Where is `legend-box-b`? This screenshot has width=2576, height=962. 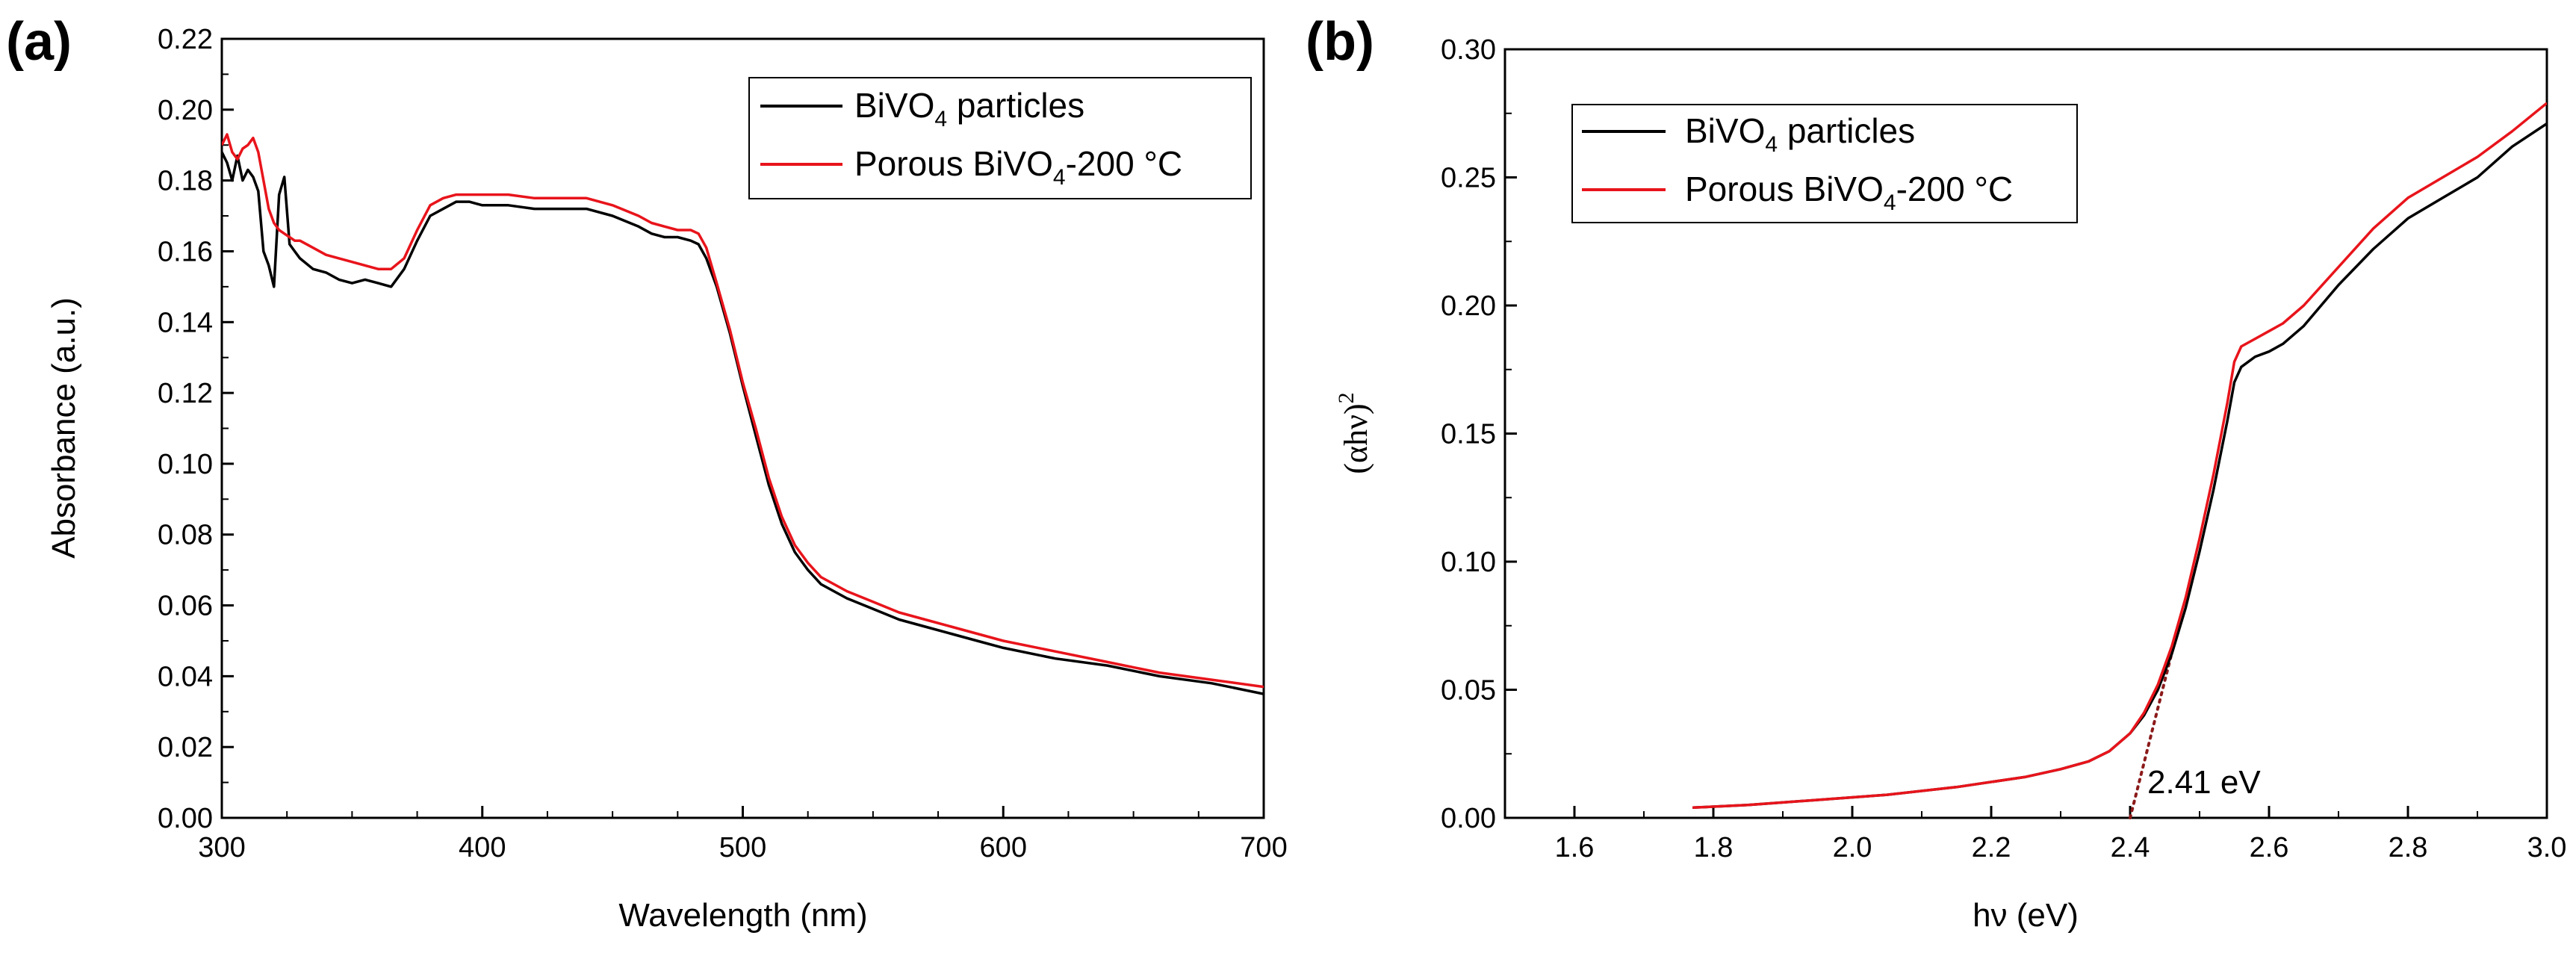
legend-box-b is located at coordinates (1825, 164).